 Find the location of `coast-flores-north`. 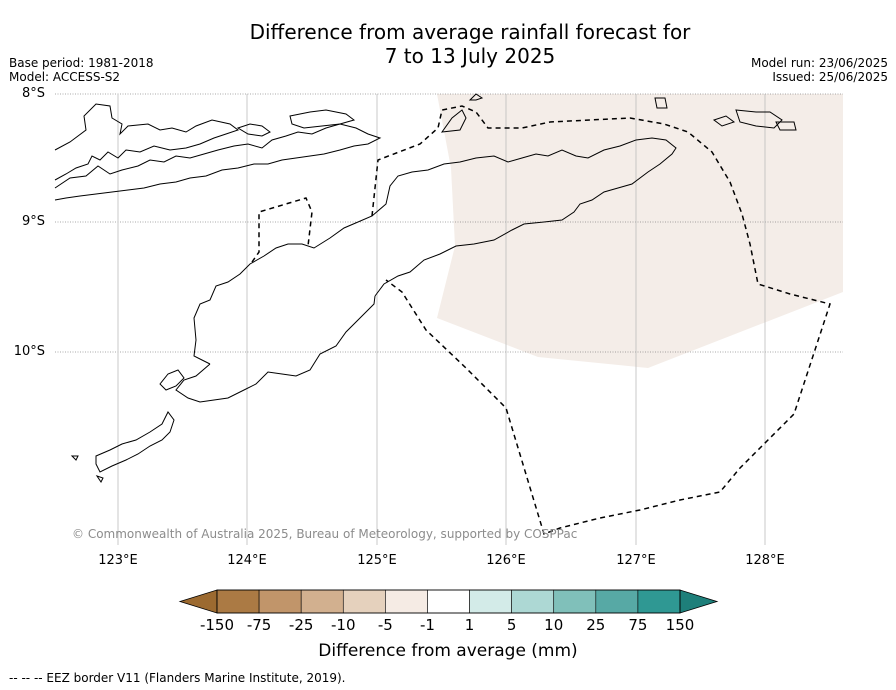

coast-flores-north is located at coordinates (147, 142).